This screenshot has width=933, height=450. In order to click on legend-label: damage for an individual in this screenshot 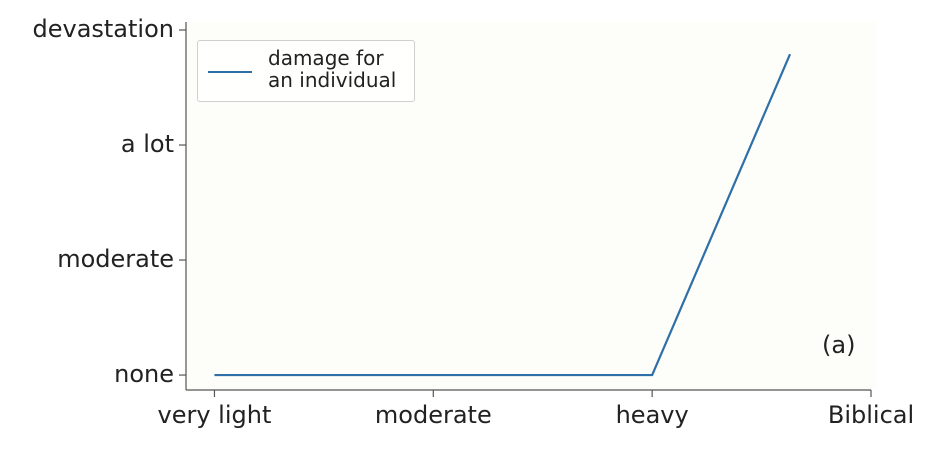, I will do `click(332, 69)`.